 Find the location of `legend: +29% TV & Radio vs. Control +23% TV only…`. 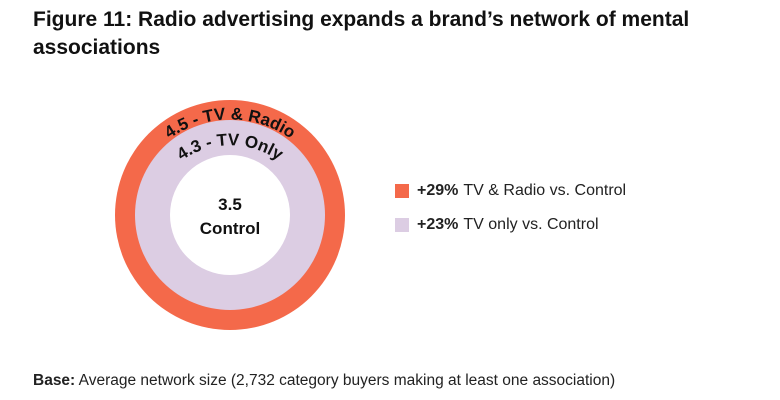

legend: +29% TV & Radio vs. Control +23% TV only… is located at coordinates (510, 214).